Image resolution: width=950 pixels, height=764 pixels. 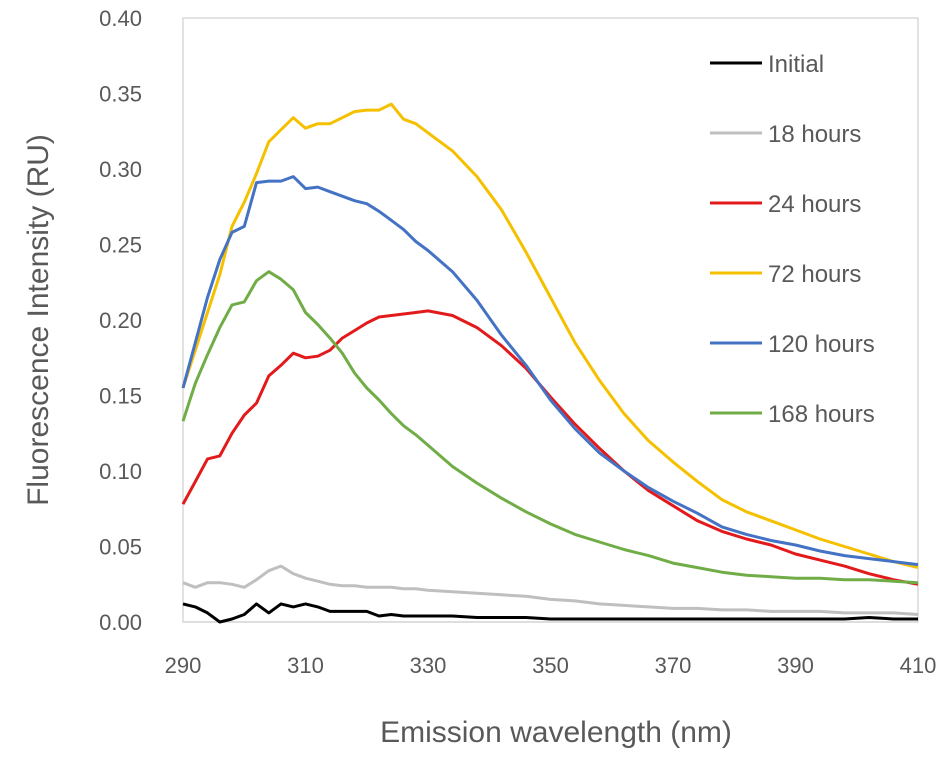 What do you see at coordinates (550, 613) in the screenshot?
I see `series-line-initial` at bounding box center [550, 613].